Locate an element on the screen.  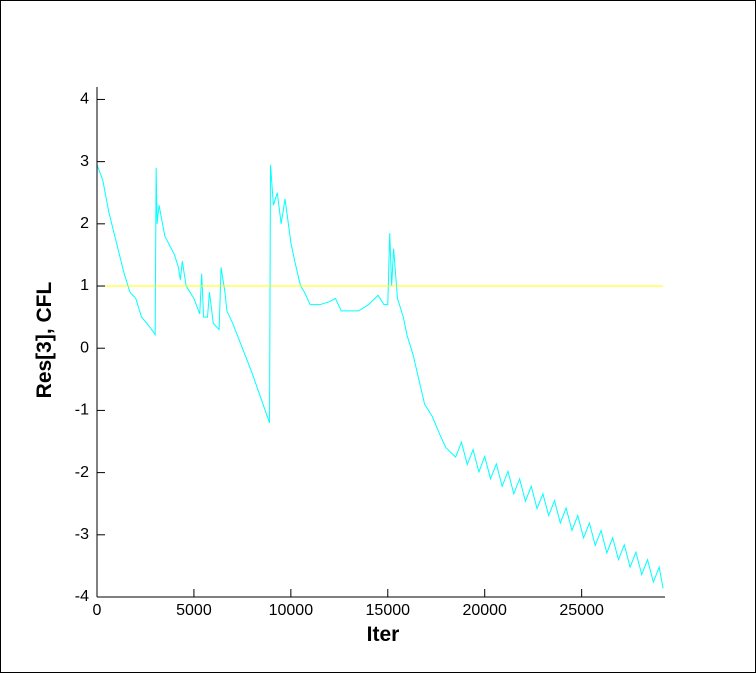
x-tick-label: 5000 is located at coordinates (194, 610).